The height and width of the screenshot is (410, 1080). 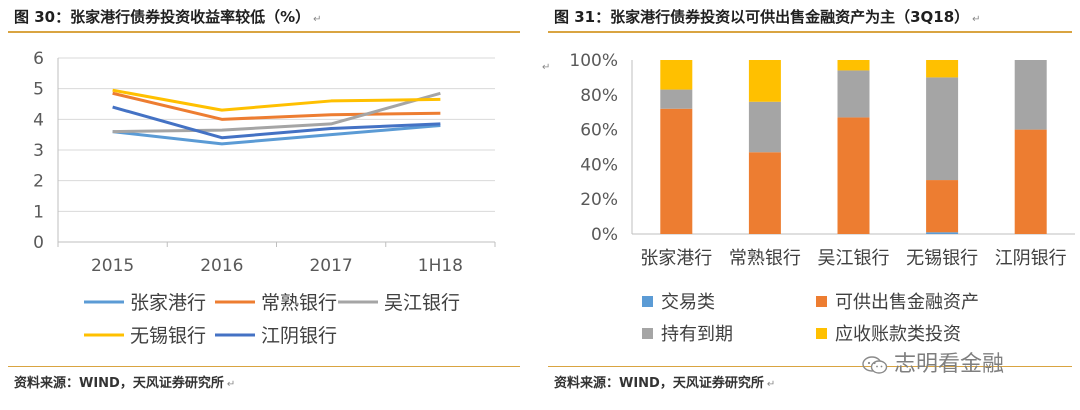 What do you see at coordinates (422, 303) in the screenshot?
I see `legend-label: 吴江银行` at bounding box center [422, 303].